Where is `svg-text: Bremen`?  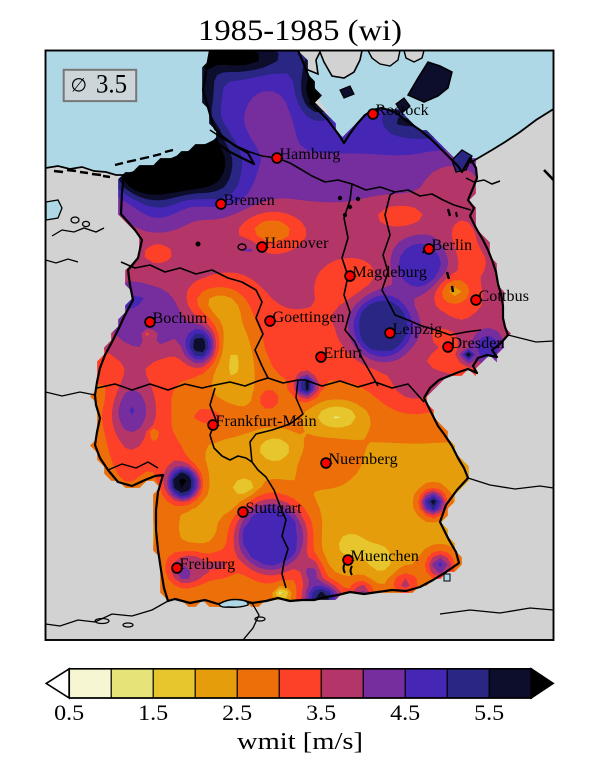
svg-text: Bremen is located at coordinates (249, 200).